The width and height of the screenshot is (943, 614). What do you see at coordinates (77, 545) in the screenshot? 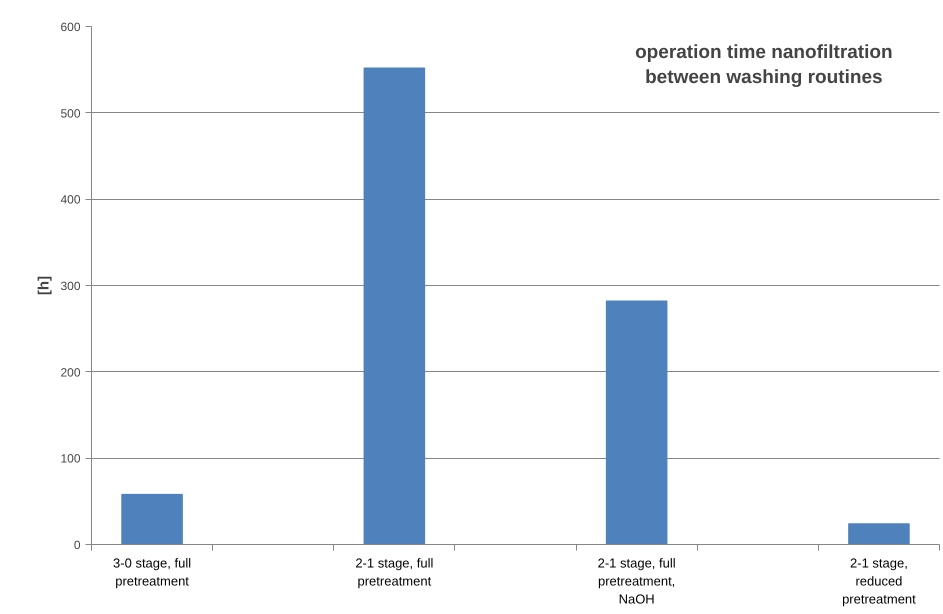
I see `y-tick-label: 0` at bounding box center [77, 545].